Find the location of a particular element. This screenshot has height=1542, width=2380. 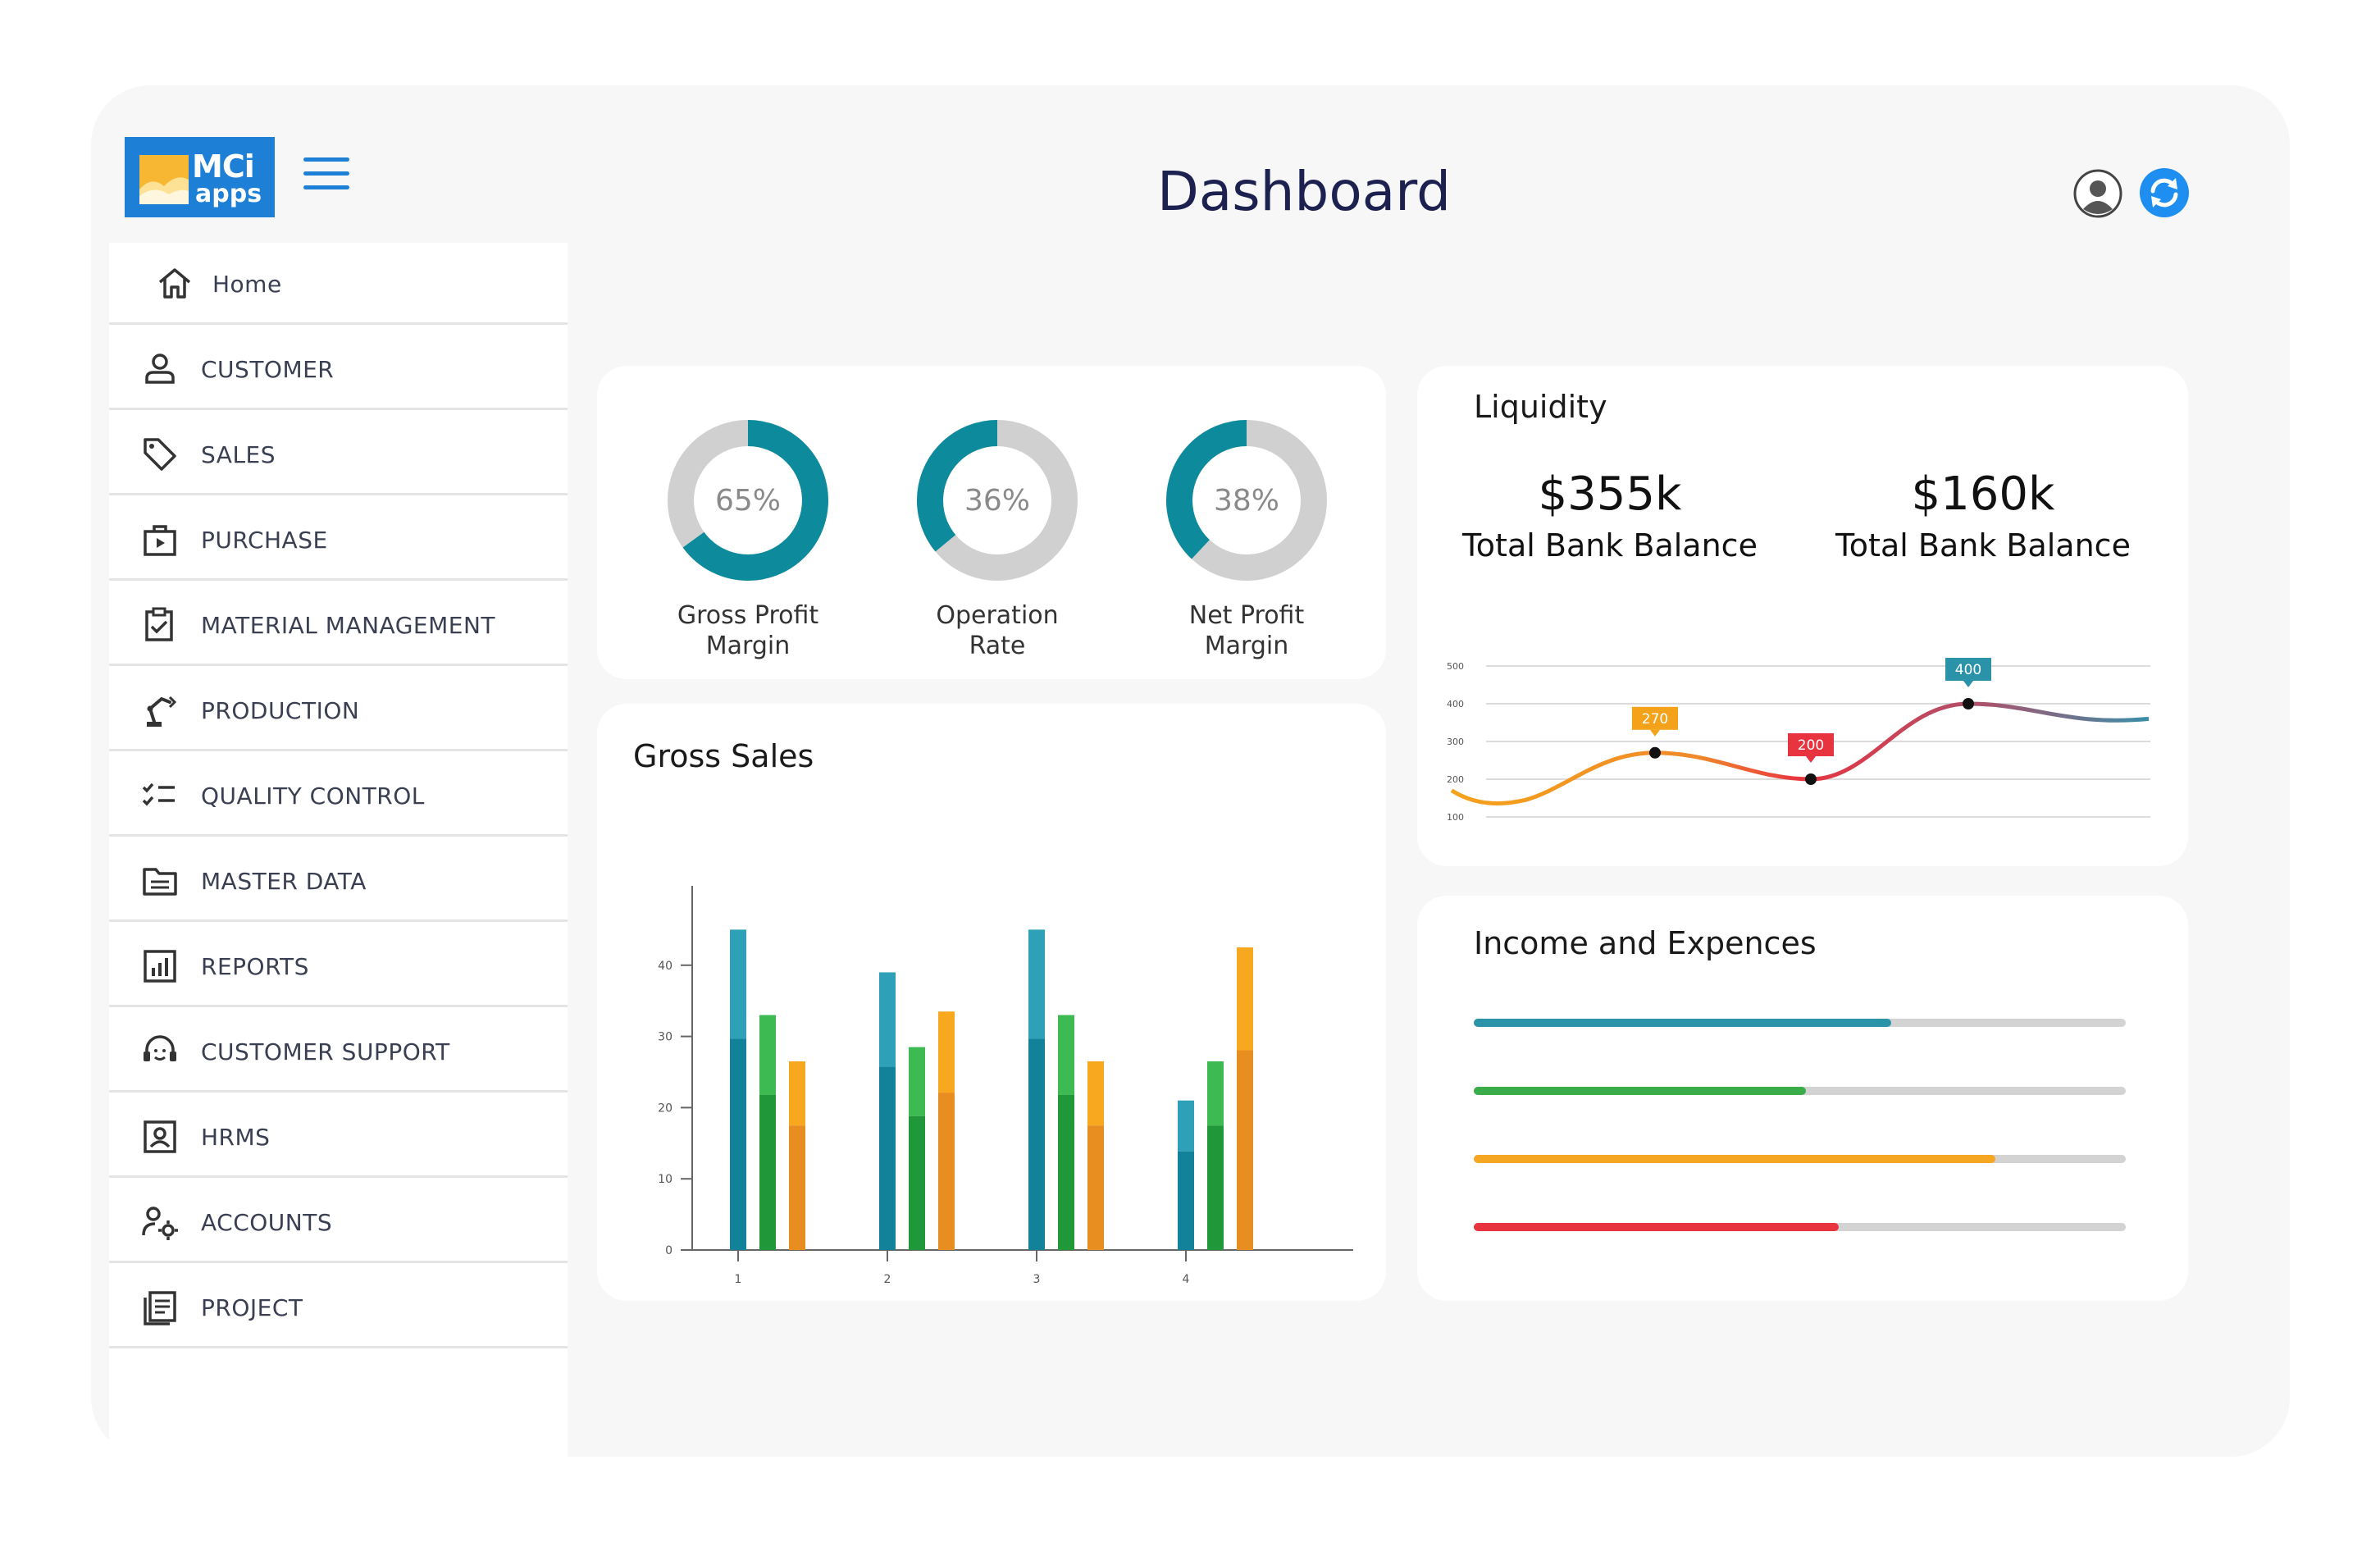

donut-label-line: Operation is located at coordinates (998, 616).